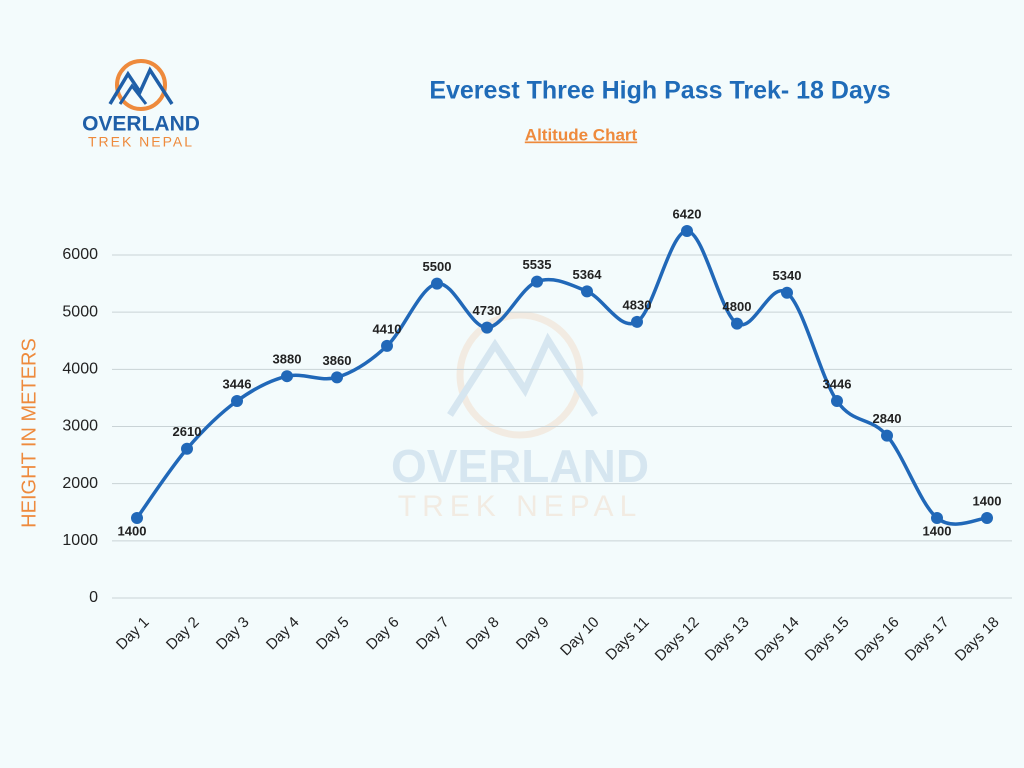 Image resolution: width=1024 pixels, height=768 pixels. What do you see at coordinates (520, 466) in the screenshot?
I see `watermark-name: OVERLAND` at bounding box center [520, 466].